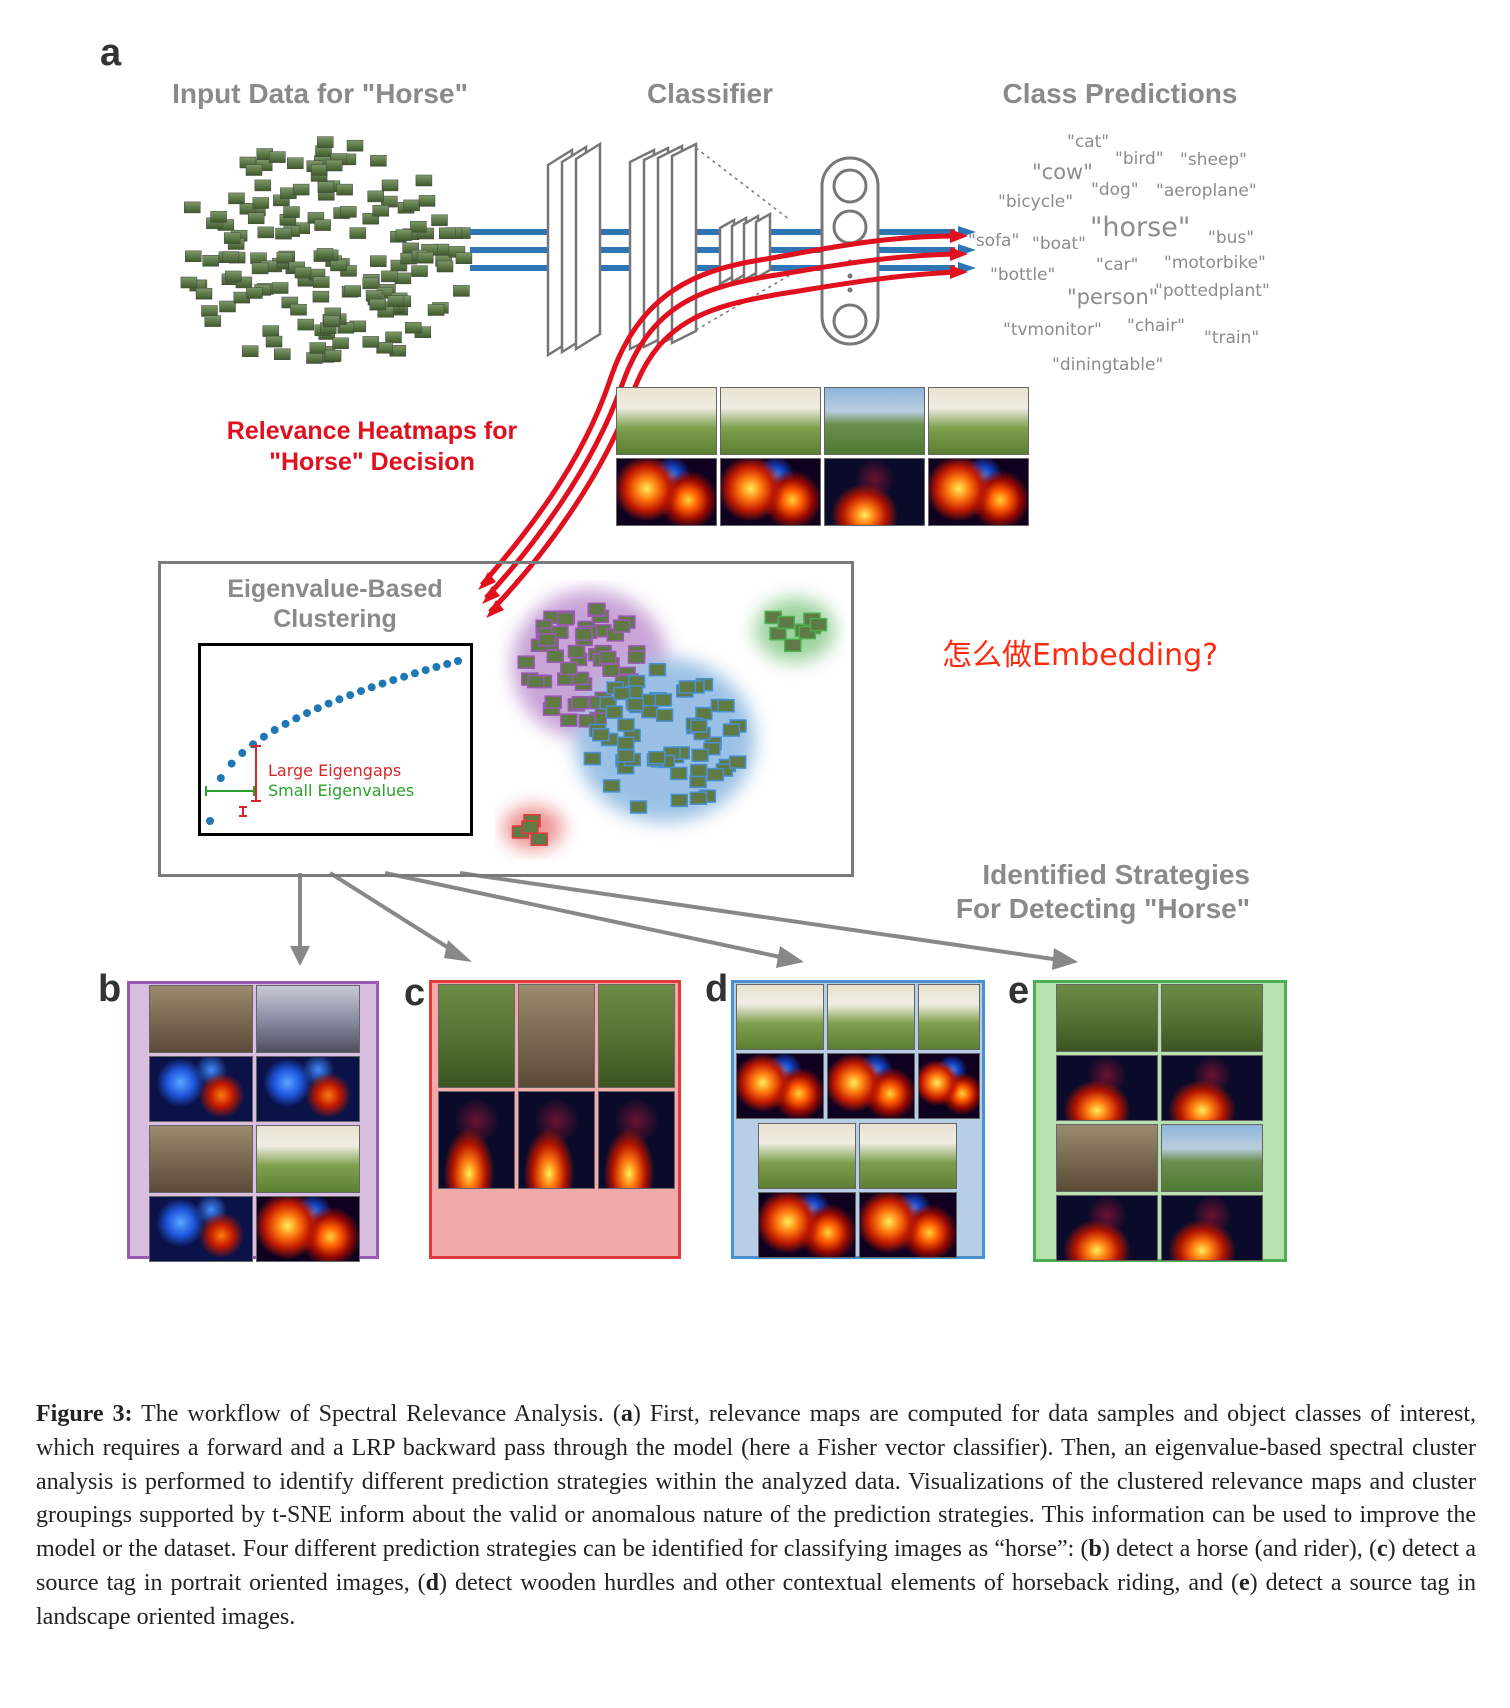 Image resolution: width=1510 pixels, height=1708 pixels. I want to click on tsne-thumbnails, so click(669, 724).